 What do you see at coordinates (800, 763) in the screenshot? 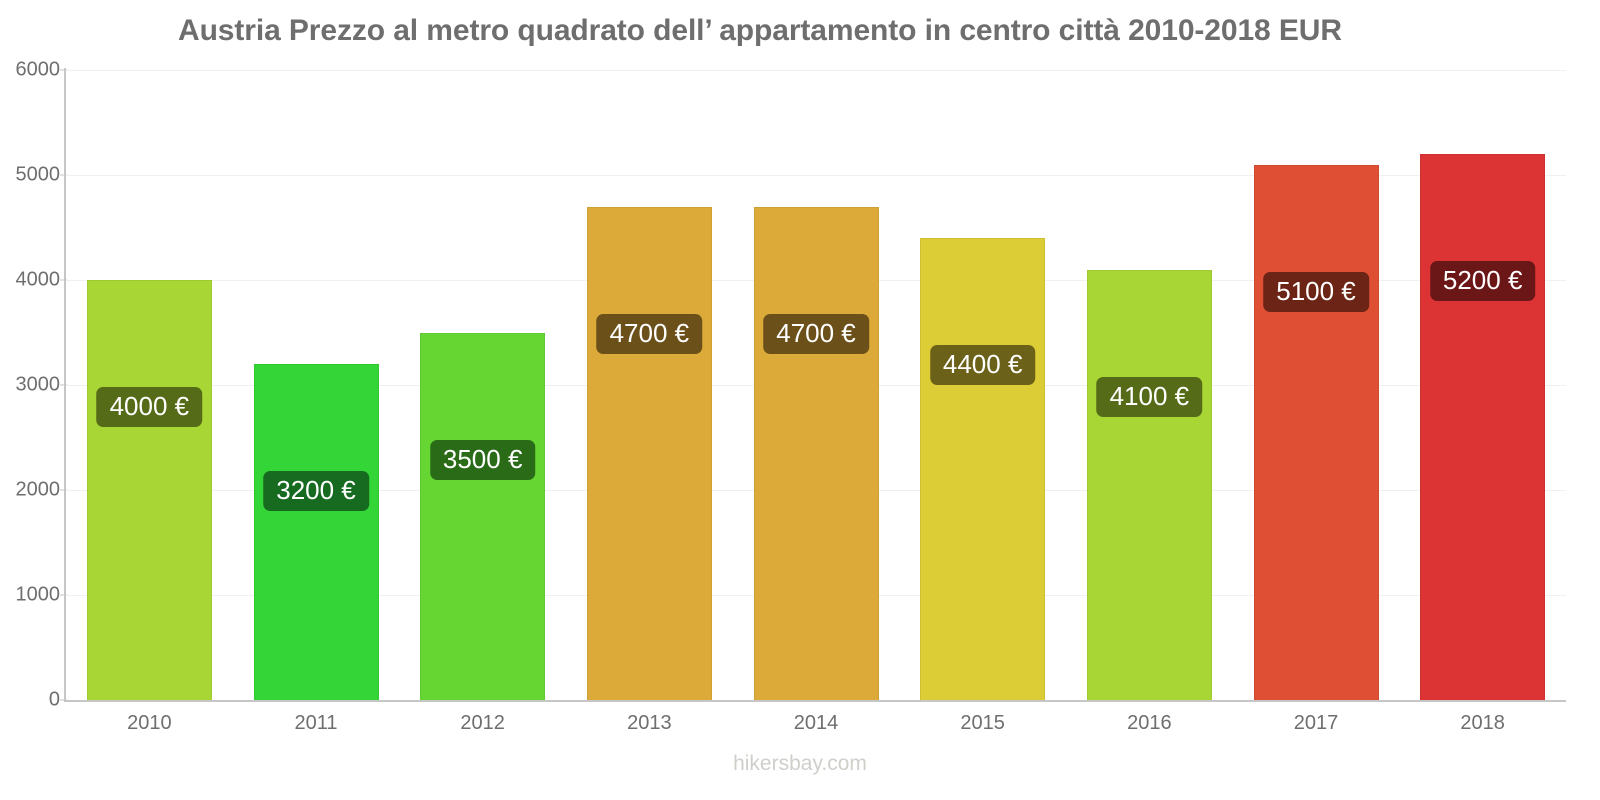
I see `source-watermark: hikersbay.com` at bounding box center [800, 763].